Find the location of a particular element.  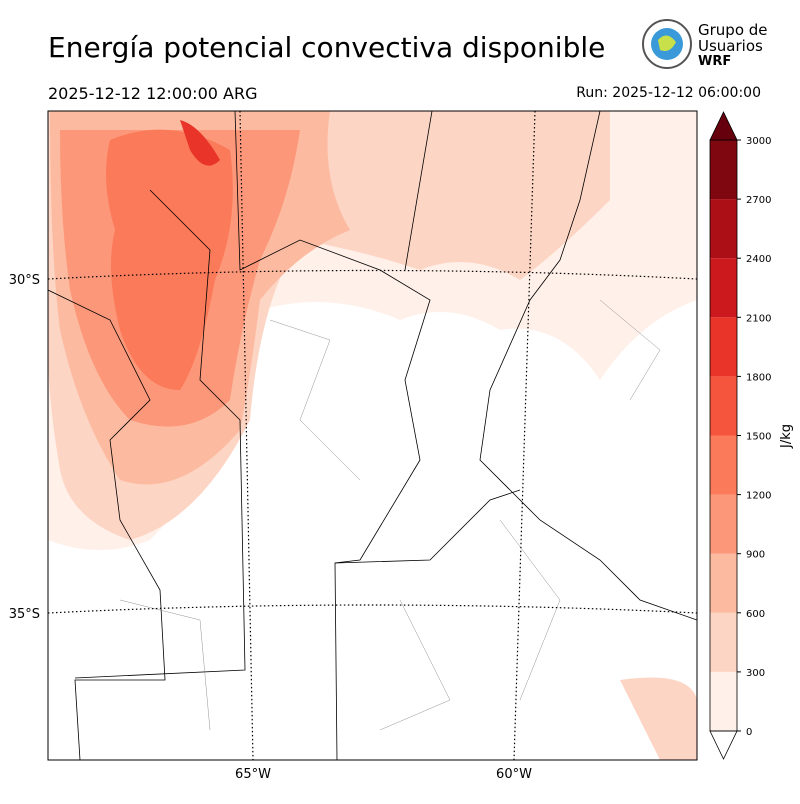

logo-text: Usuarios is located at coordinates (730, 46).